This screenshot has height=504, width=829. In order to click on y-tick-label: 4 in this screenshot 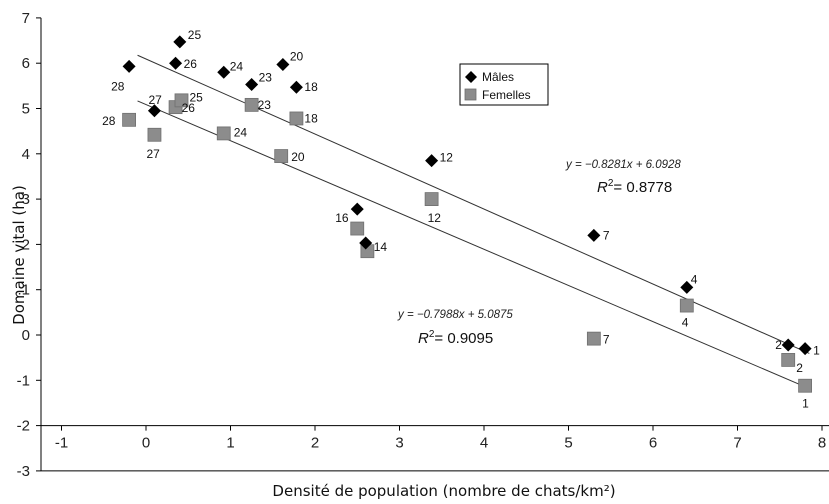, I will do `click(26, 154)`.